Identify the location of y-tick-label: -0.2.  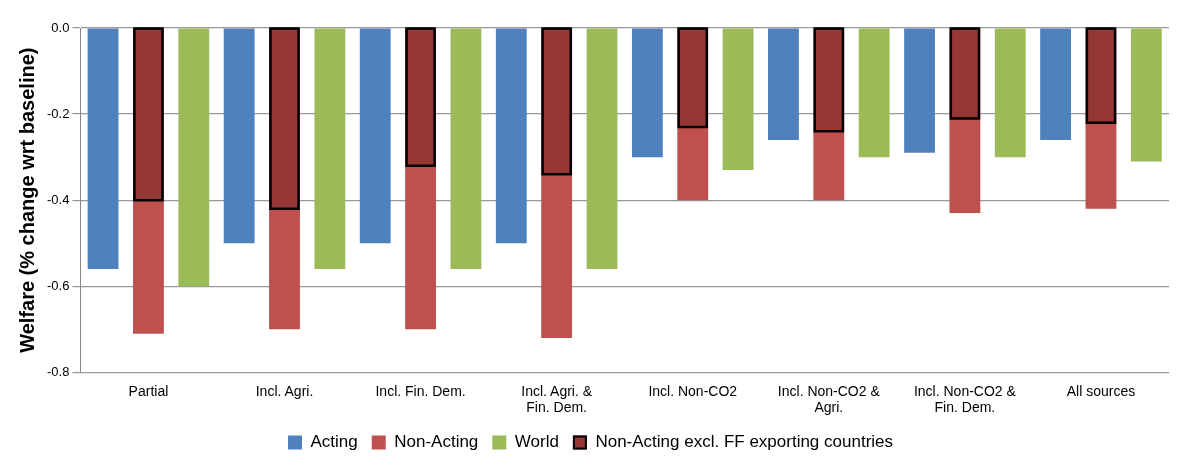
(58, 113).